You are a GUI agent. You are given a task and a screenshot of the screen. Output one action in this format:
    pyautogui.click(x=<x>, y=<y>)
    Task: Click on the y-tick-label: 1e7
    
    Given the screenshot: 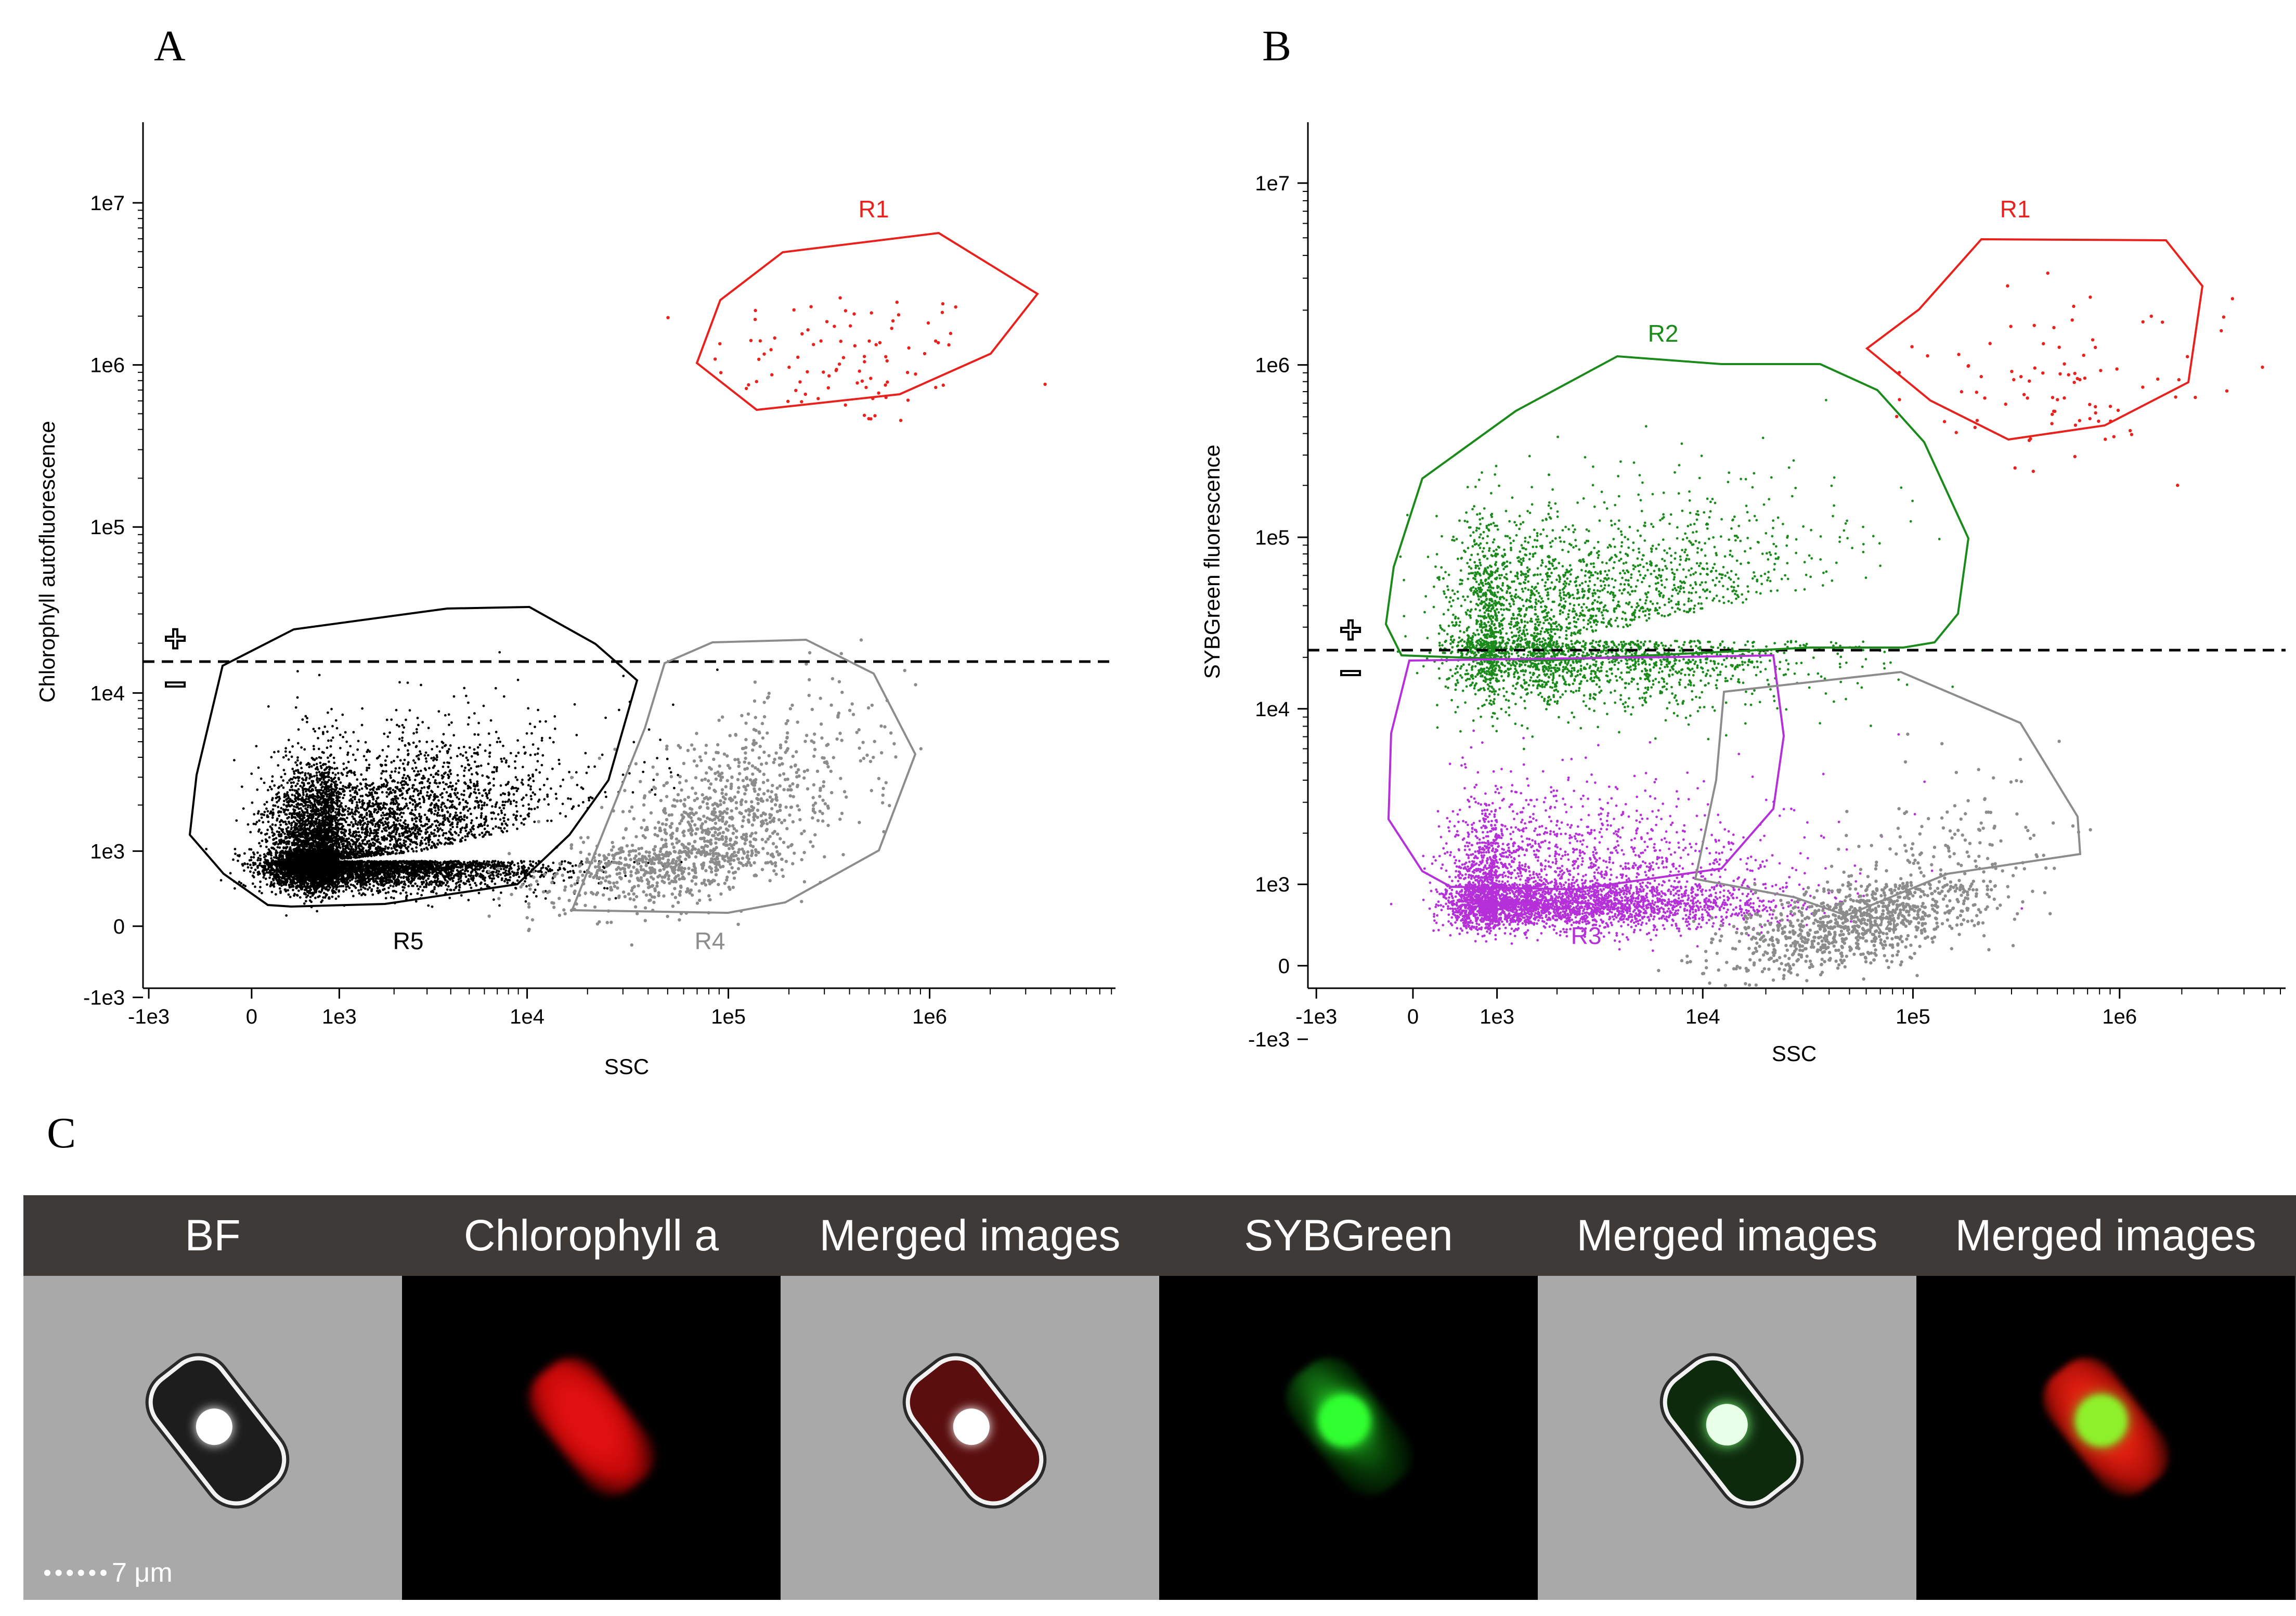 What is the action you would take?
    pyautogui.click(x=107, y=203)
    